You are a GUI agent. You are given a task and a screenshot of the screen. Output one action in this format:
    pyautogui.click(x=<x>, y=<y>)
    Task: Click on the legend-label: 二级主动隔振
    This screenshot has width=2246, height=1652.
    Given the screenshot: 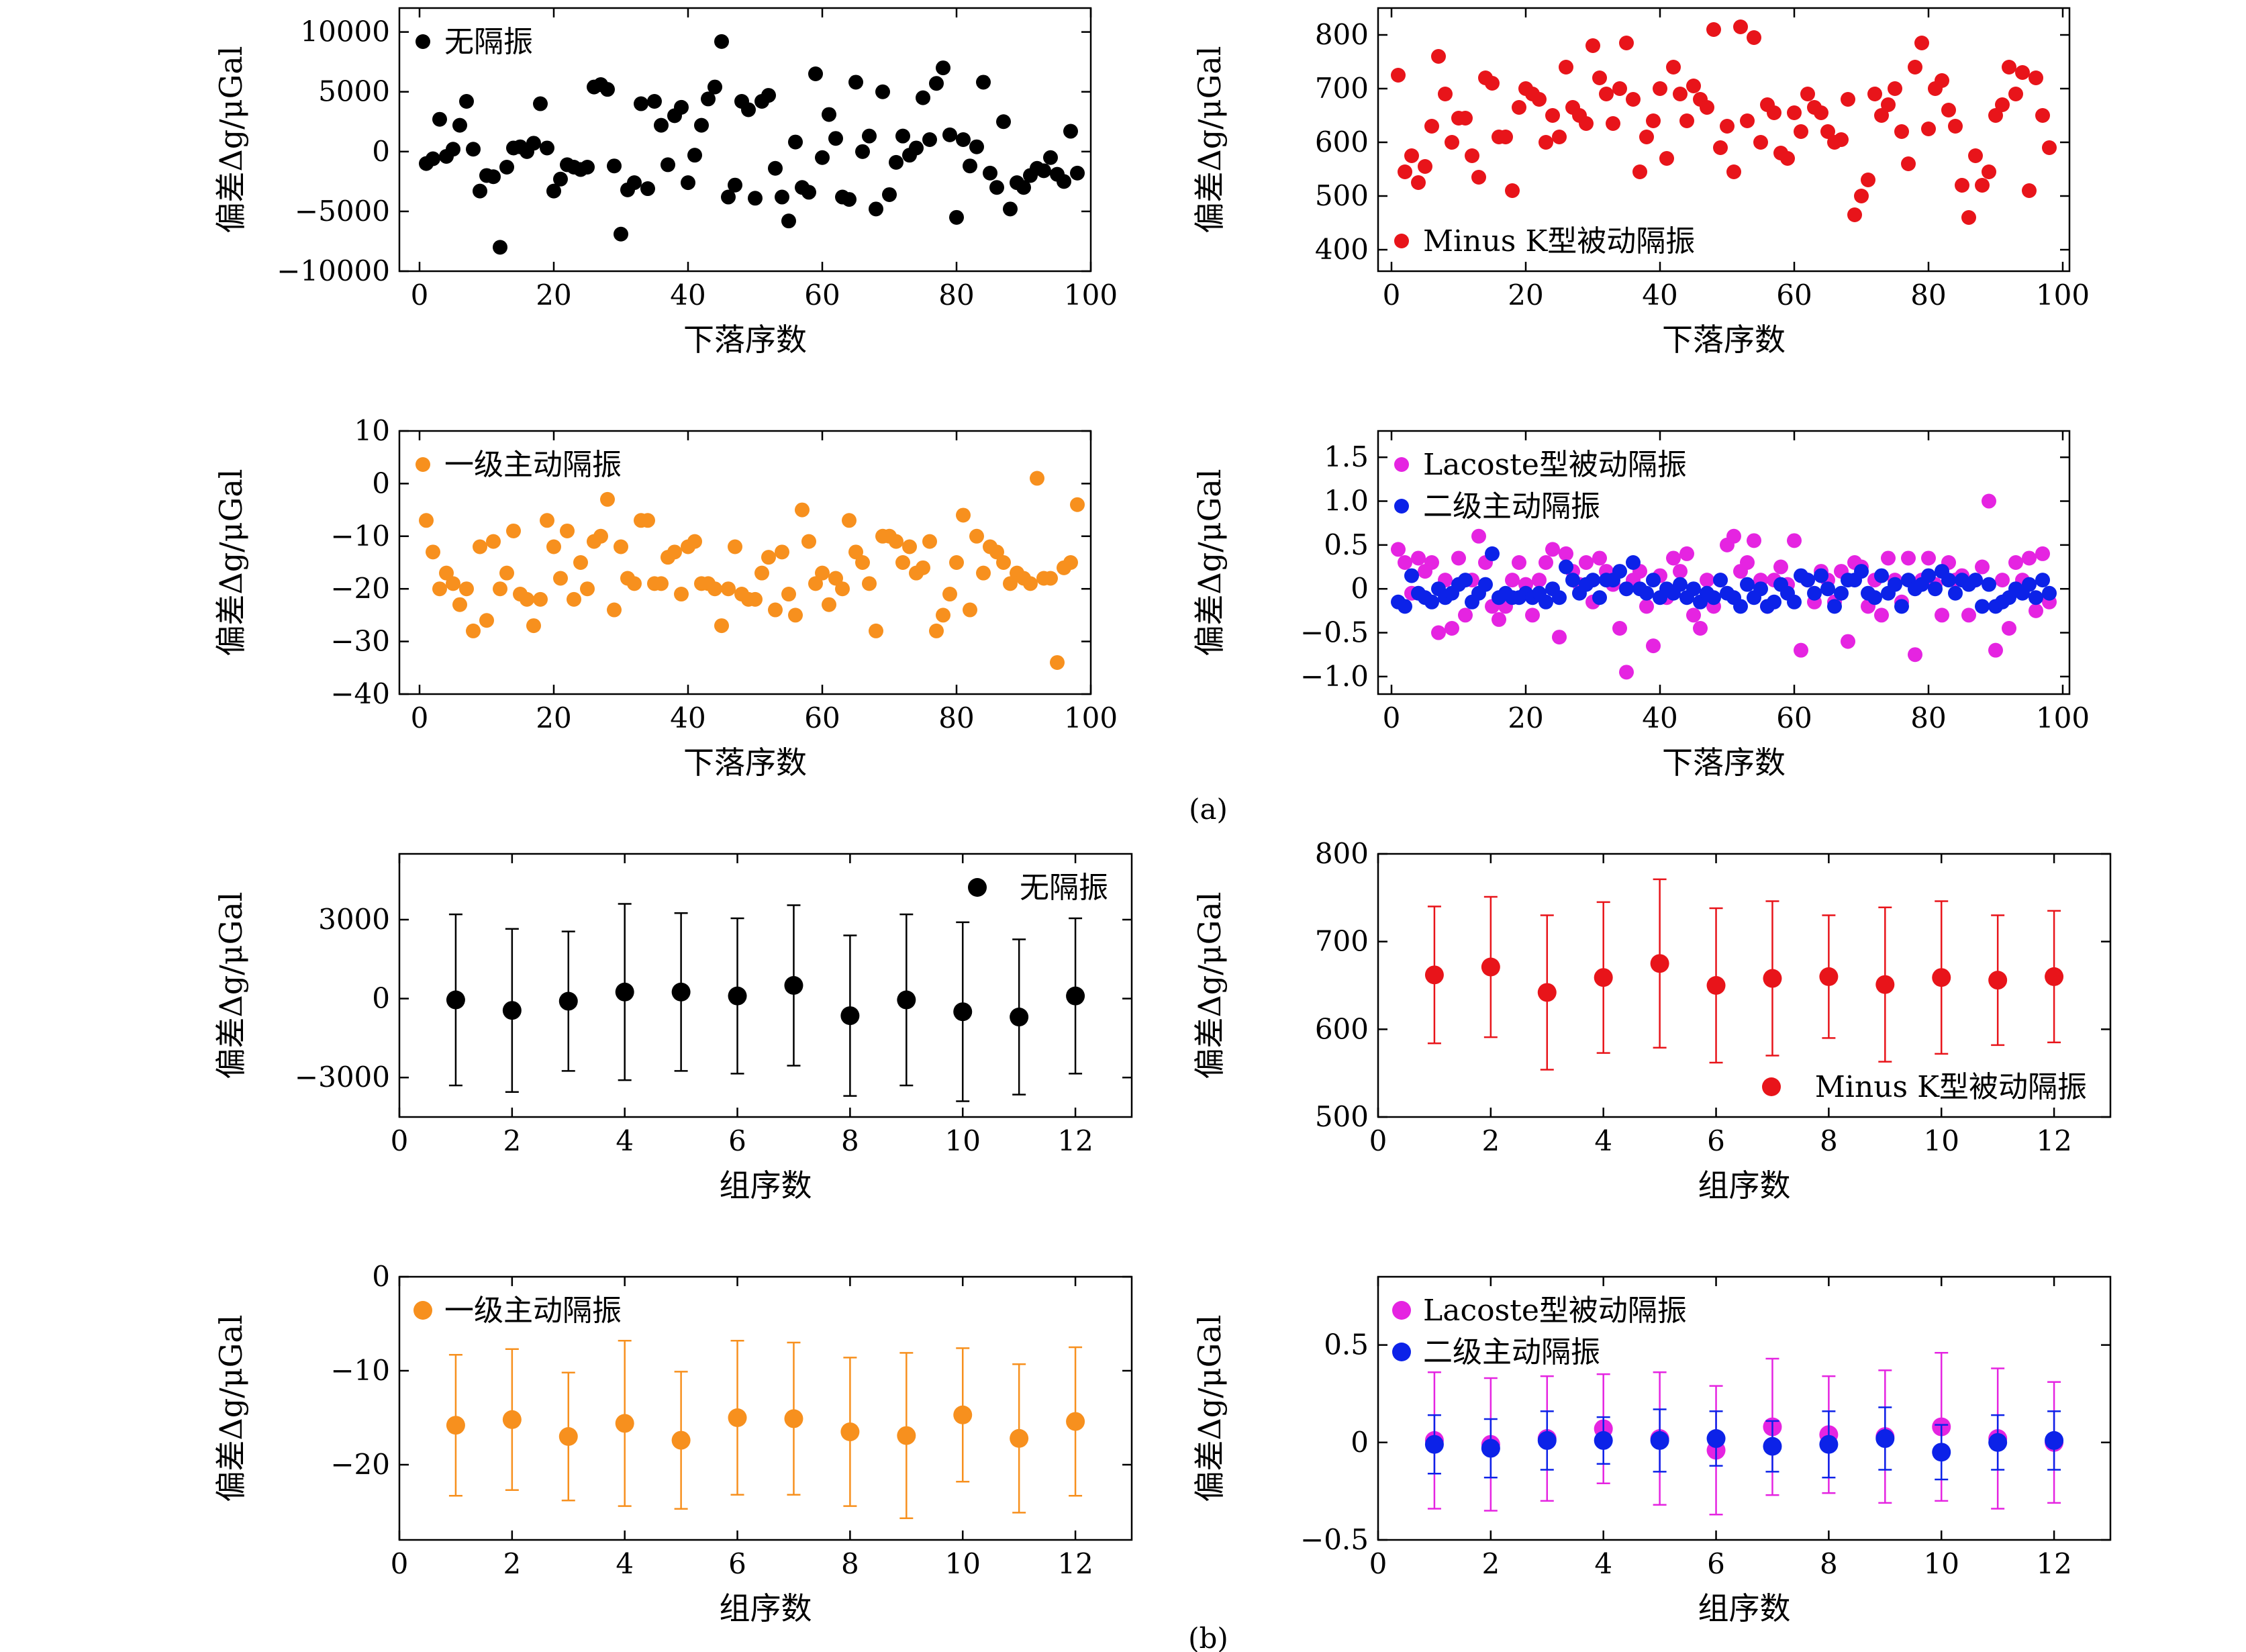 What is the action you would take?
    pyautogui.click(x=1511, y=506)
    